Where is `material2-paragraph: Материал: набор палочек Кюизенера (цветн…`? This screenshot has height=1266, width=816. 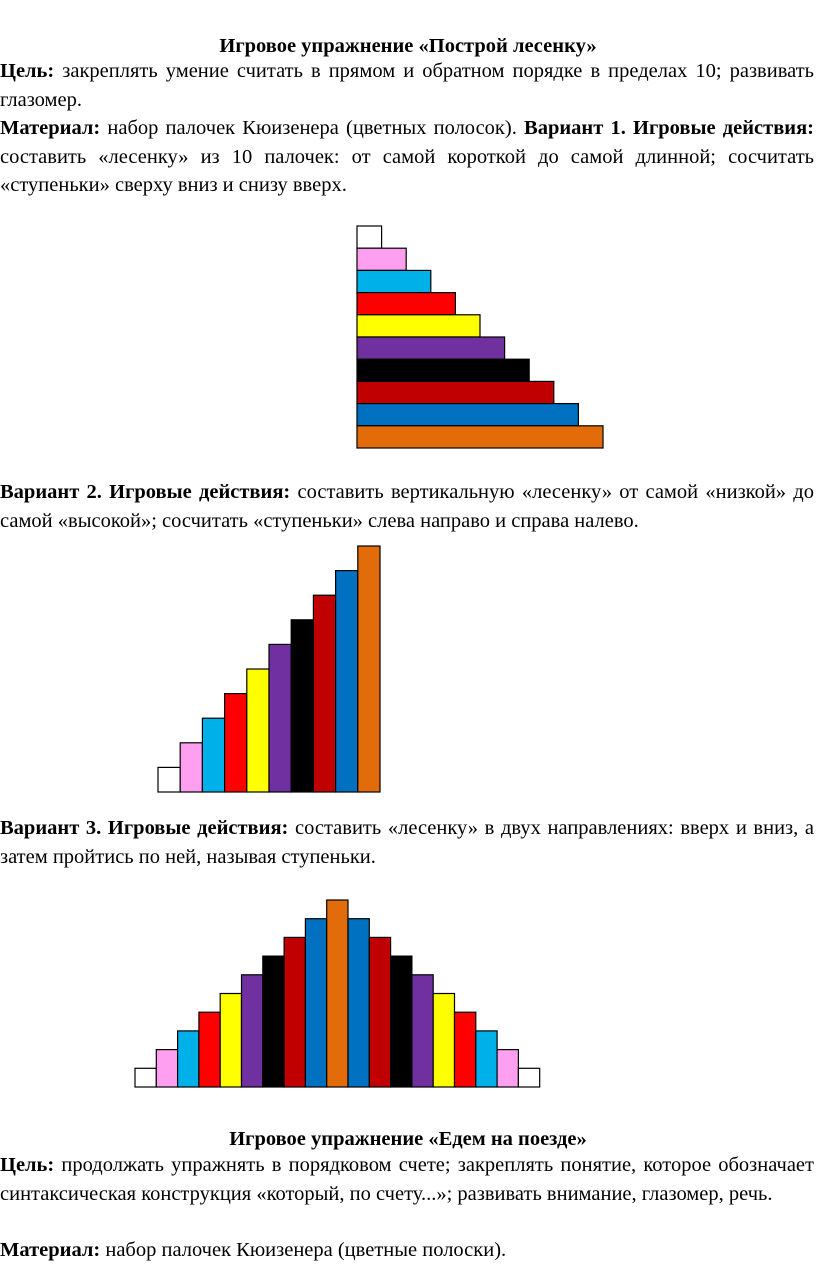
material2-paragraph: Материал: набор палочек Кюизенера (цветн… is located at coordinates (407, 1250).